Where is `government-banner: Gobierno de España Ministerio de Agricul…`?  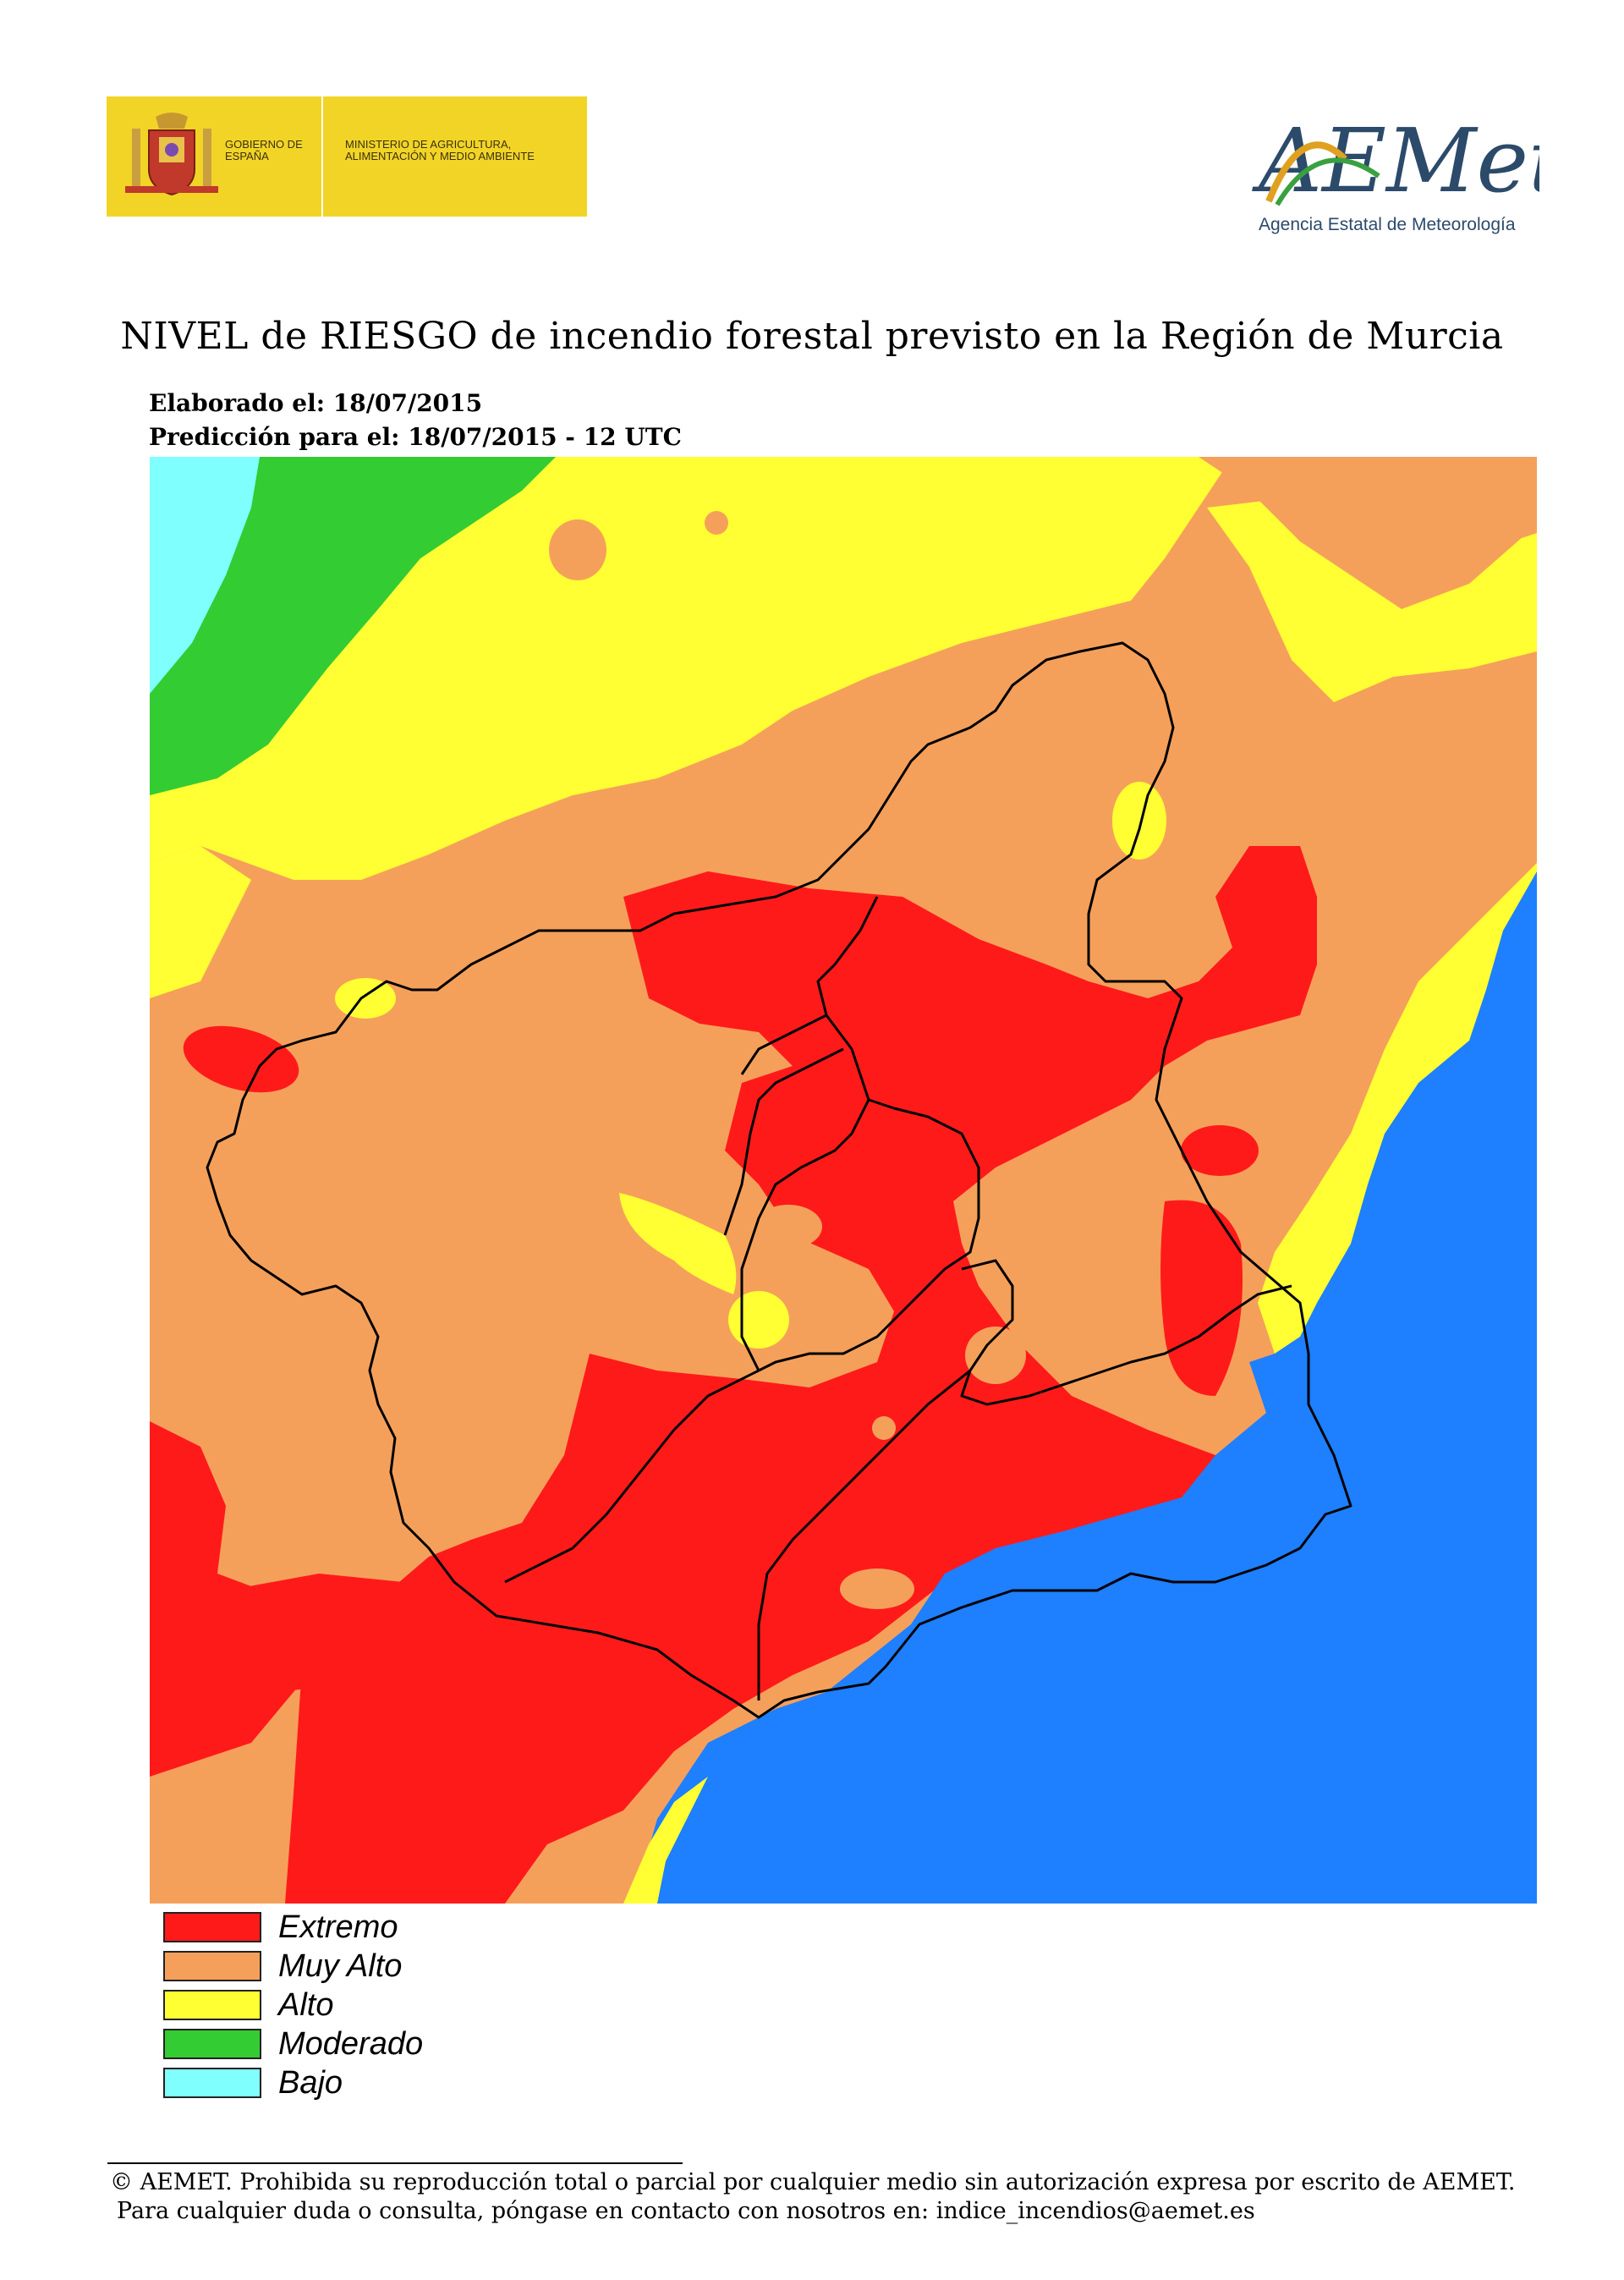
government-banner: Gobierno de España Ministerio de Agricul… is located at coordinates (347, 156).